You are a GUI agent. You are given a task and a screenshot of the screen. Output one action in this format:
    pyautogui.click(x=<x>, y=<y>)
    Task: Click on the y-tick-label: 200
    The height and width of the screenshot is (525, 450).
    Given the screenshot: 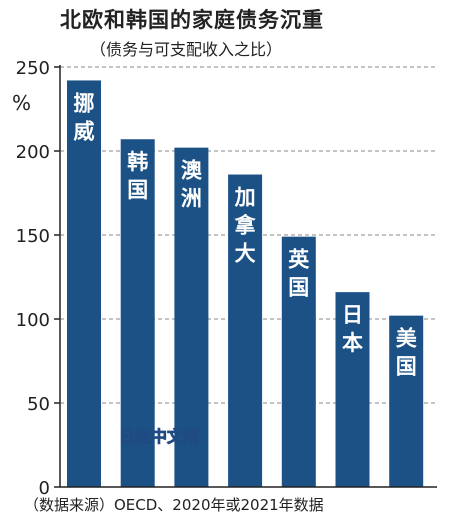 What is the action you would take?
    pyautogui.click(x=33, y=152)
    